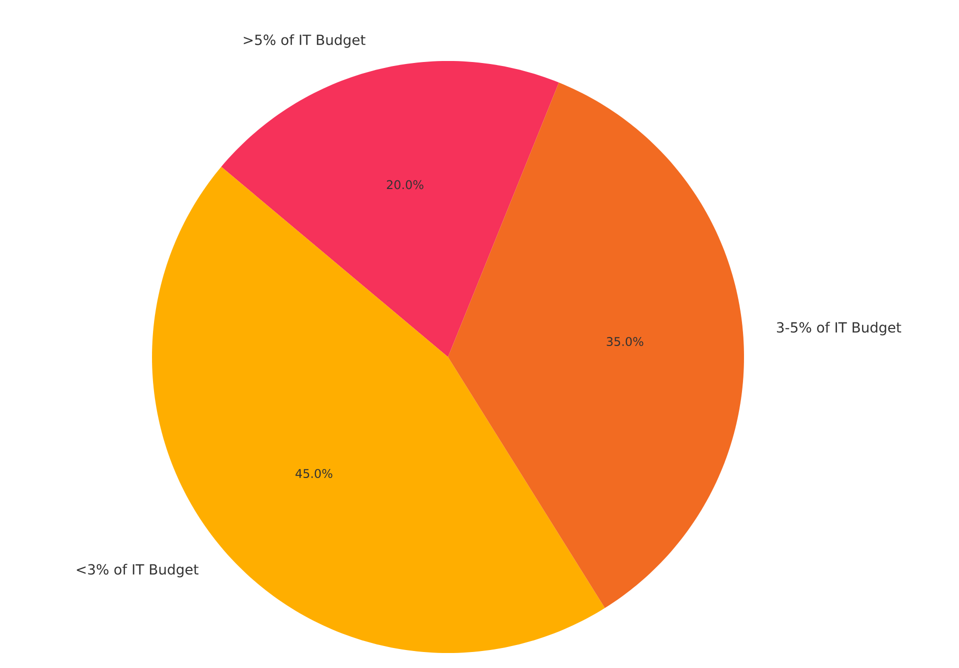 This screenshot has height=668, width=959. What do you see at coordinates (137, 571) in the screenshot?
I see `slice-label: <3% of IT Budget` at bounding box center [137, 571].